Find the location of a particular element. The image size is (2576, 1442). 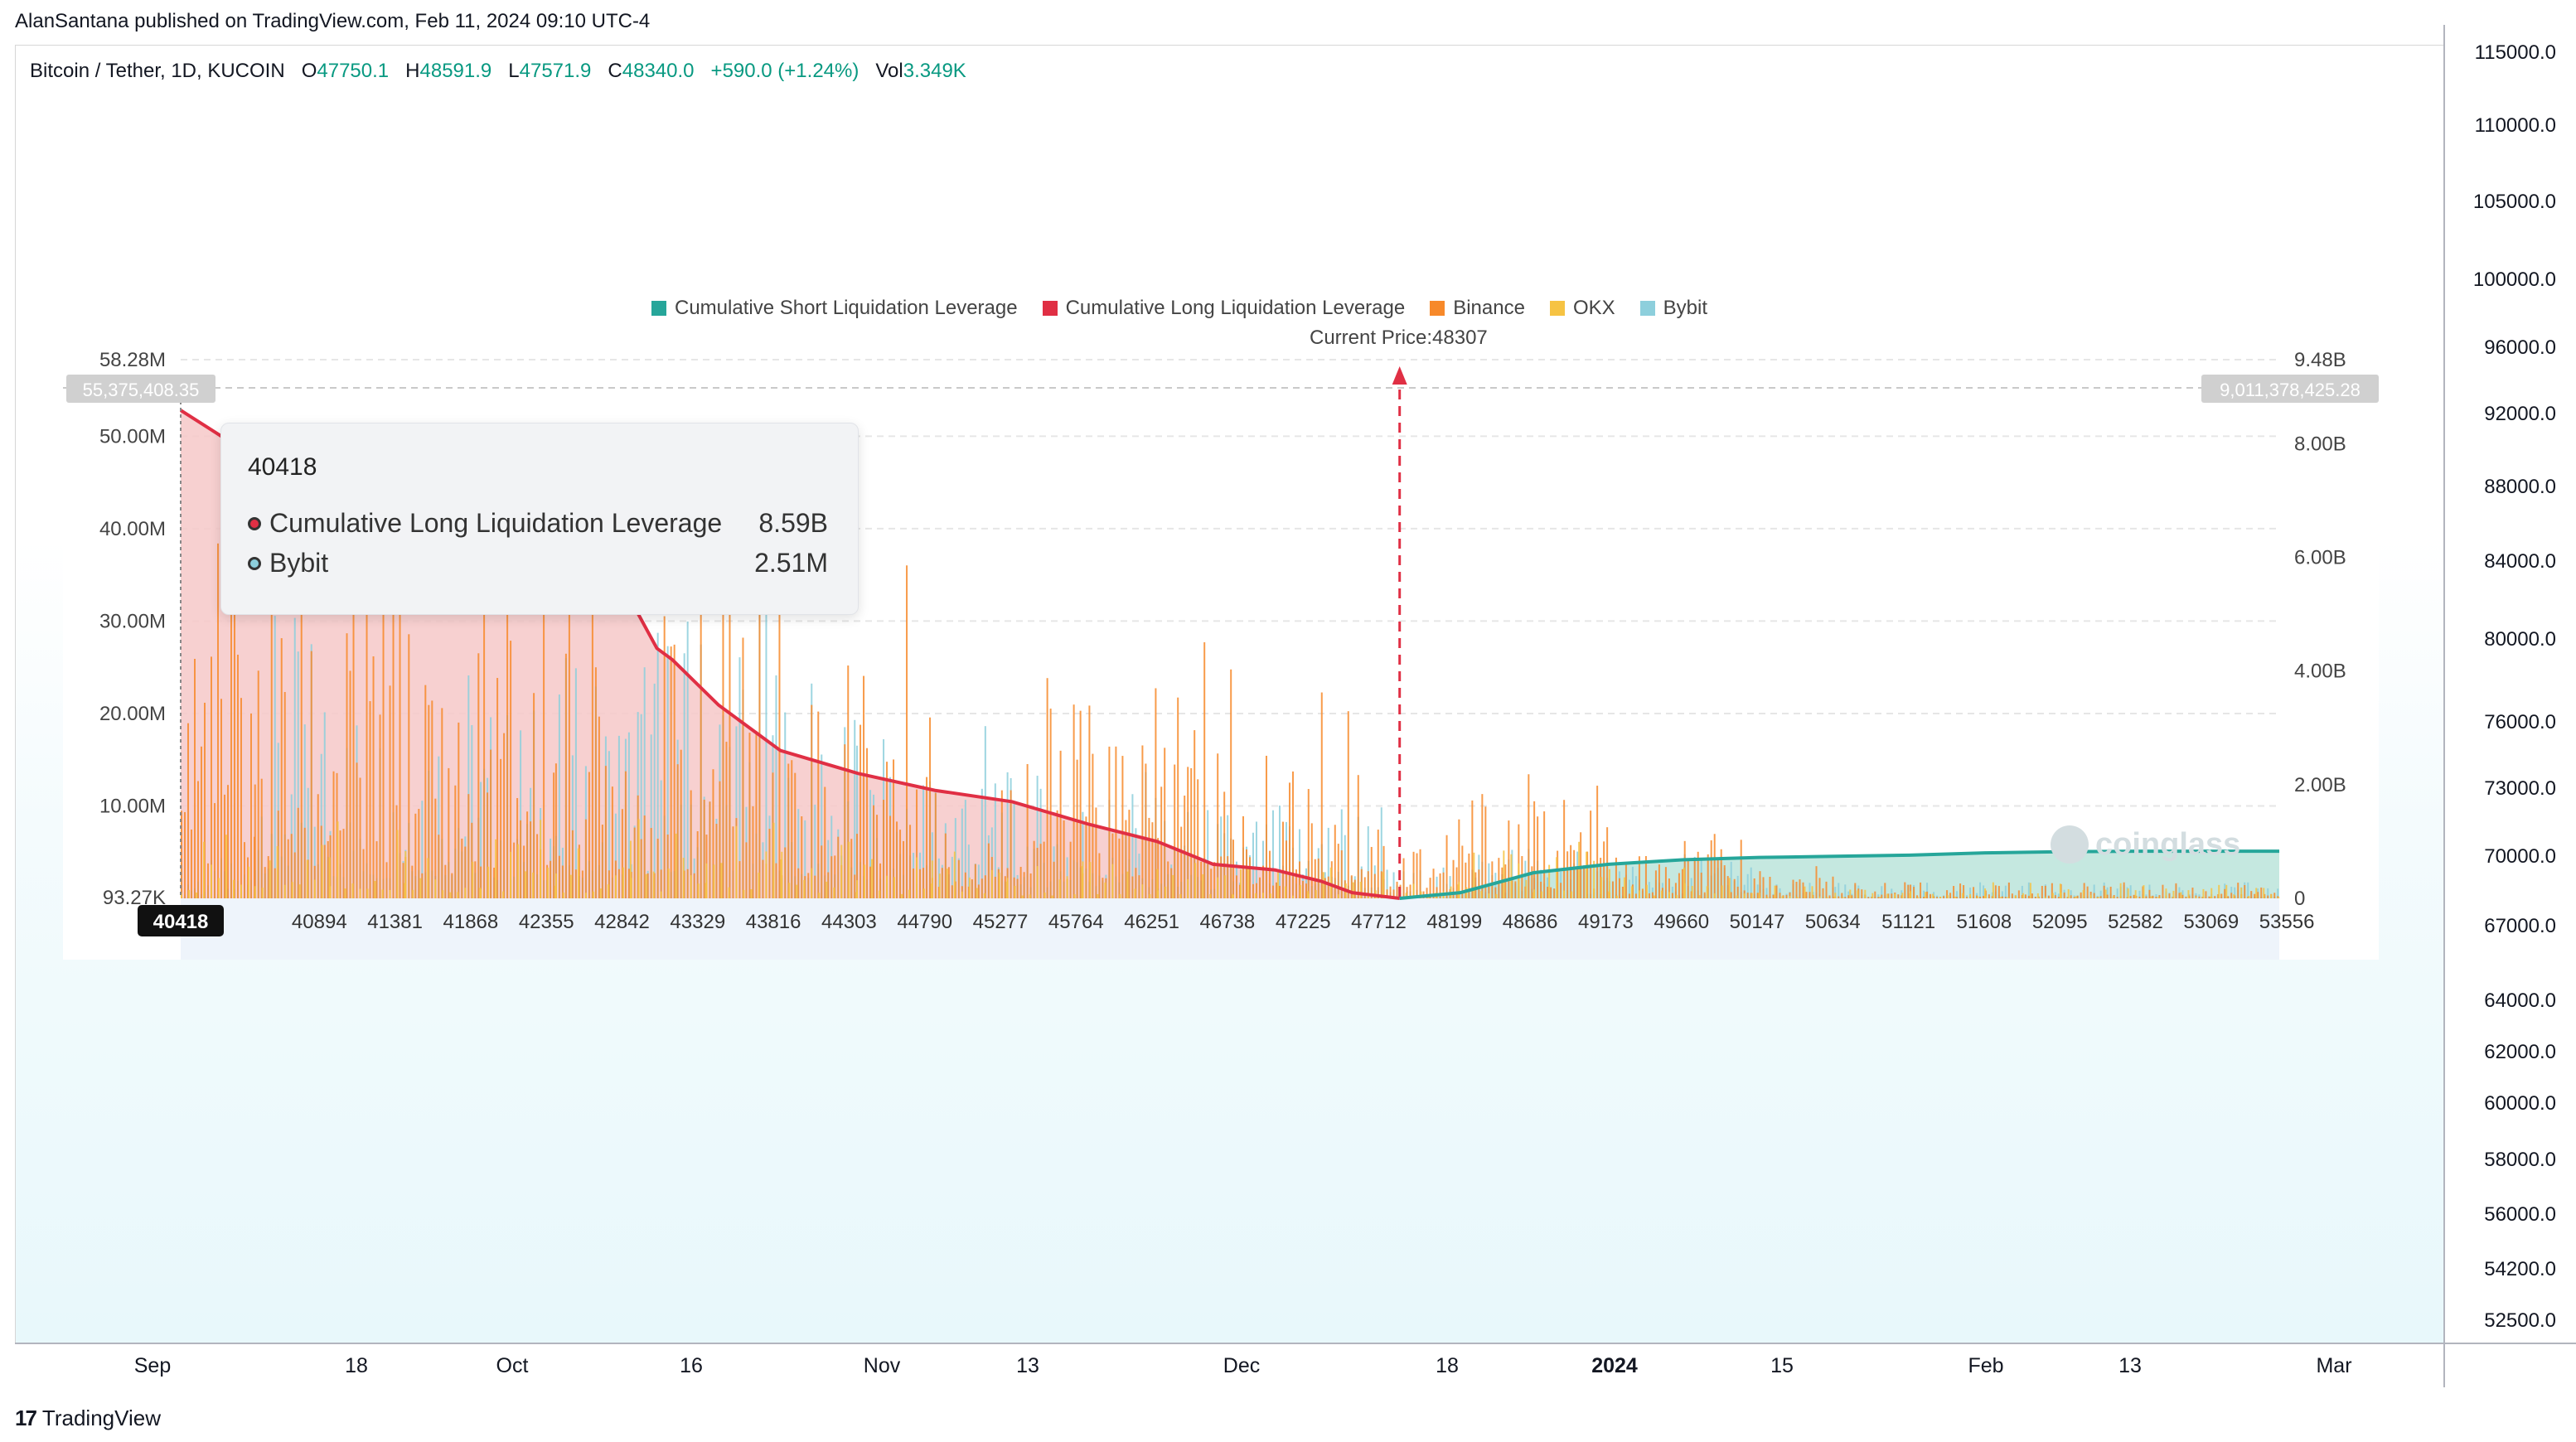

x-category-label: 51608 is located at coordinates (1984, 922).